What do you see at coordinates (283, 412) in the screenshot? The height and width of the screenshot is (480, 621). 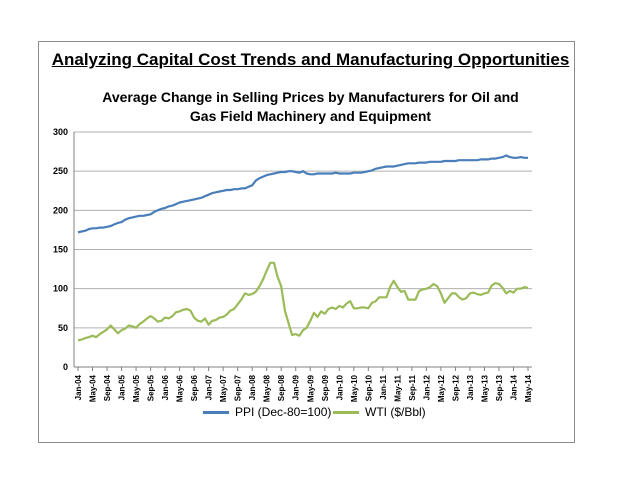 I see `legend-label-ppi: PPI (Dec-80=100)` at bounding box center [283, 412].